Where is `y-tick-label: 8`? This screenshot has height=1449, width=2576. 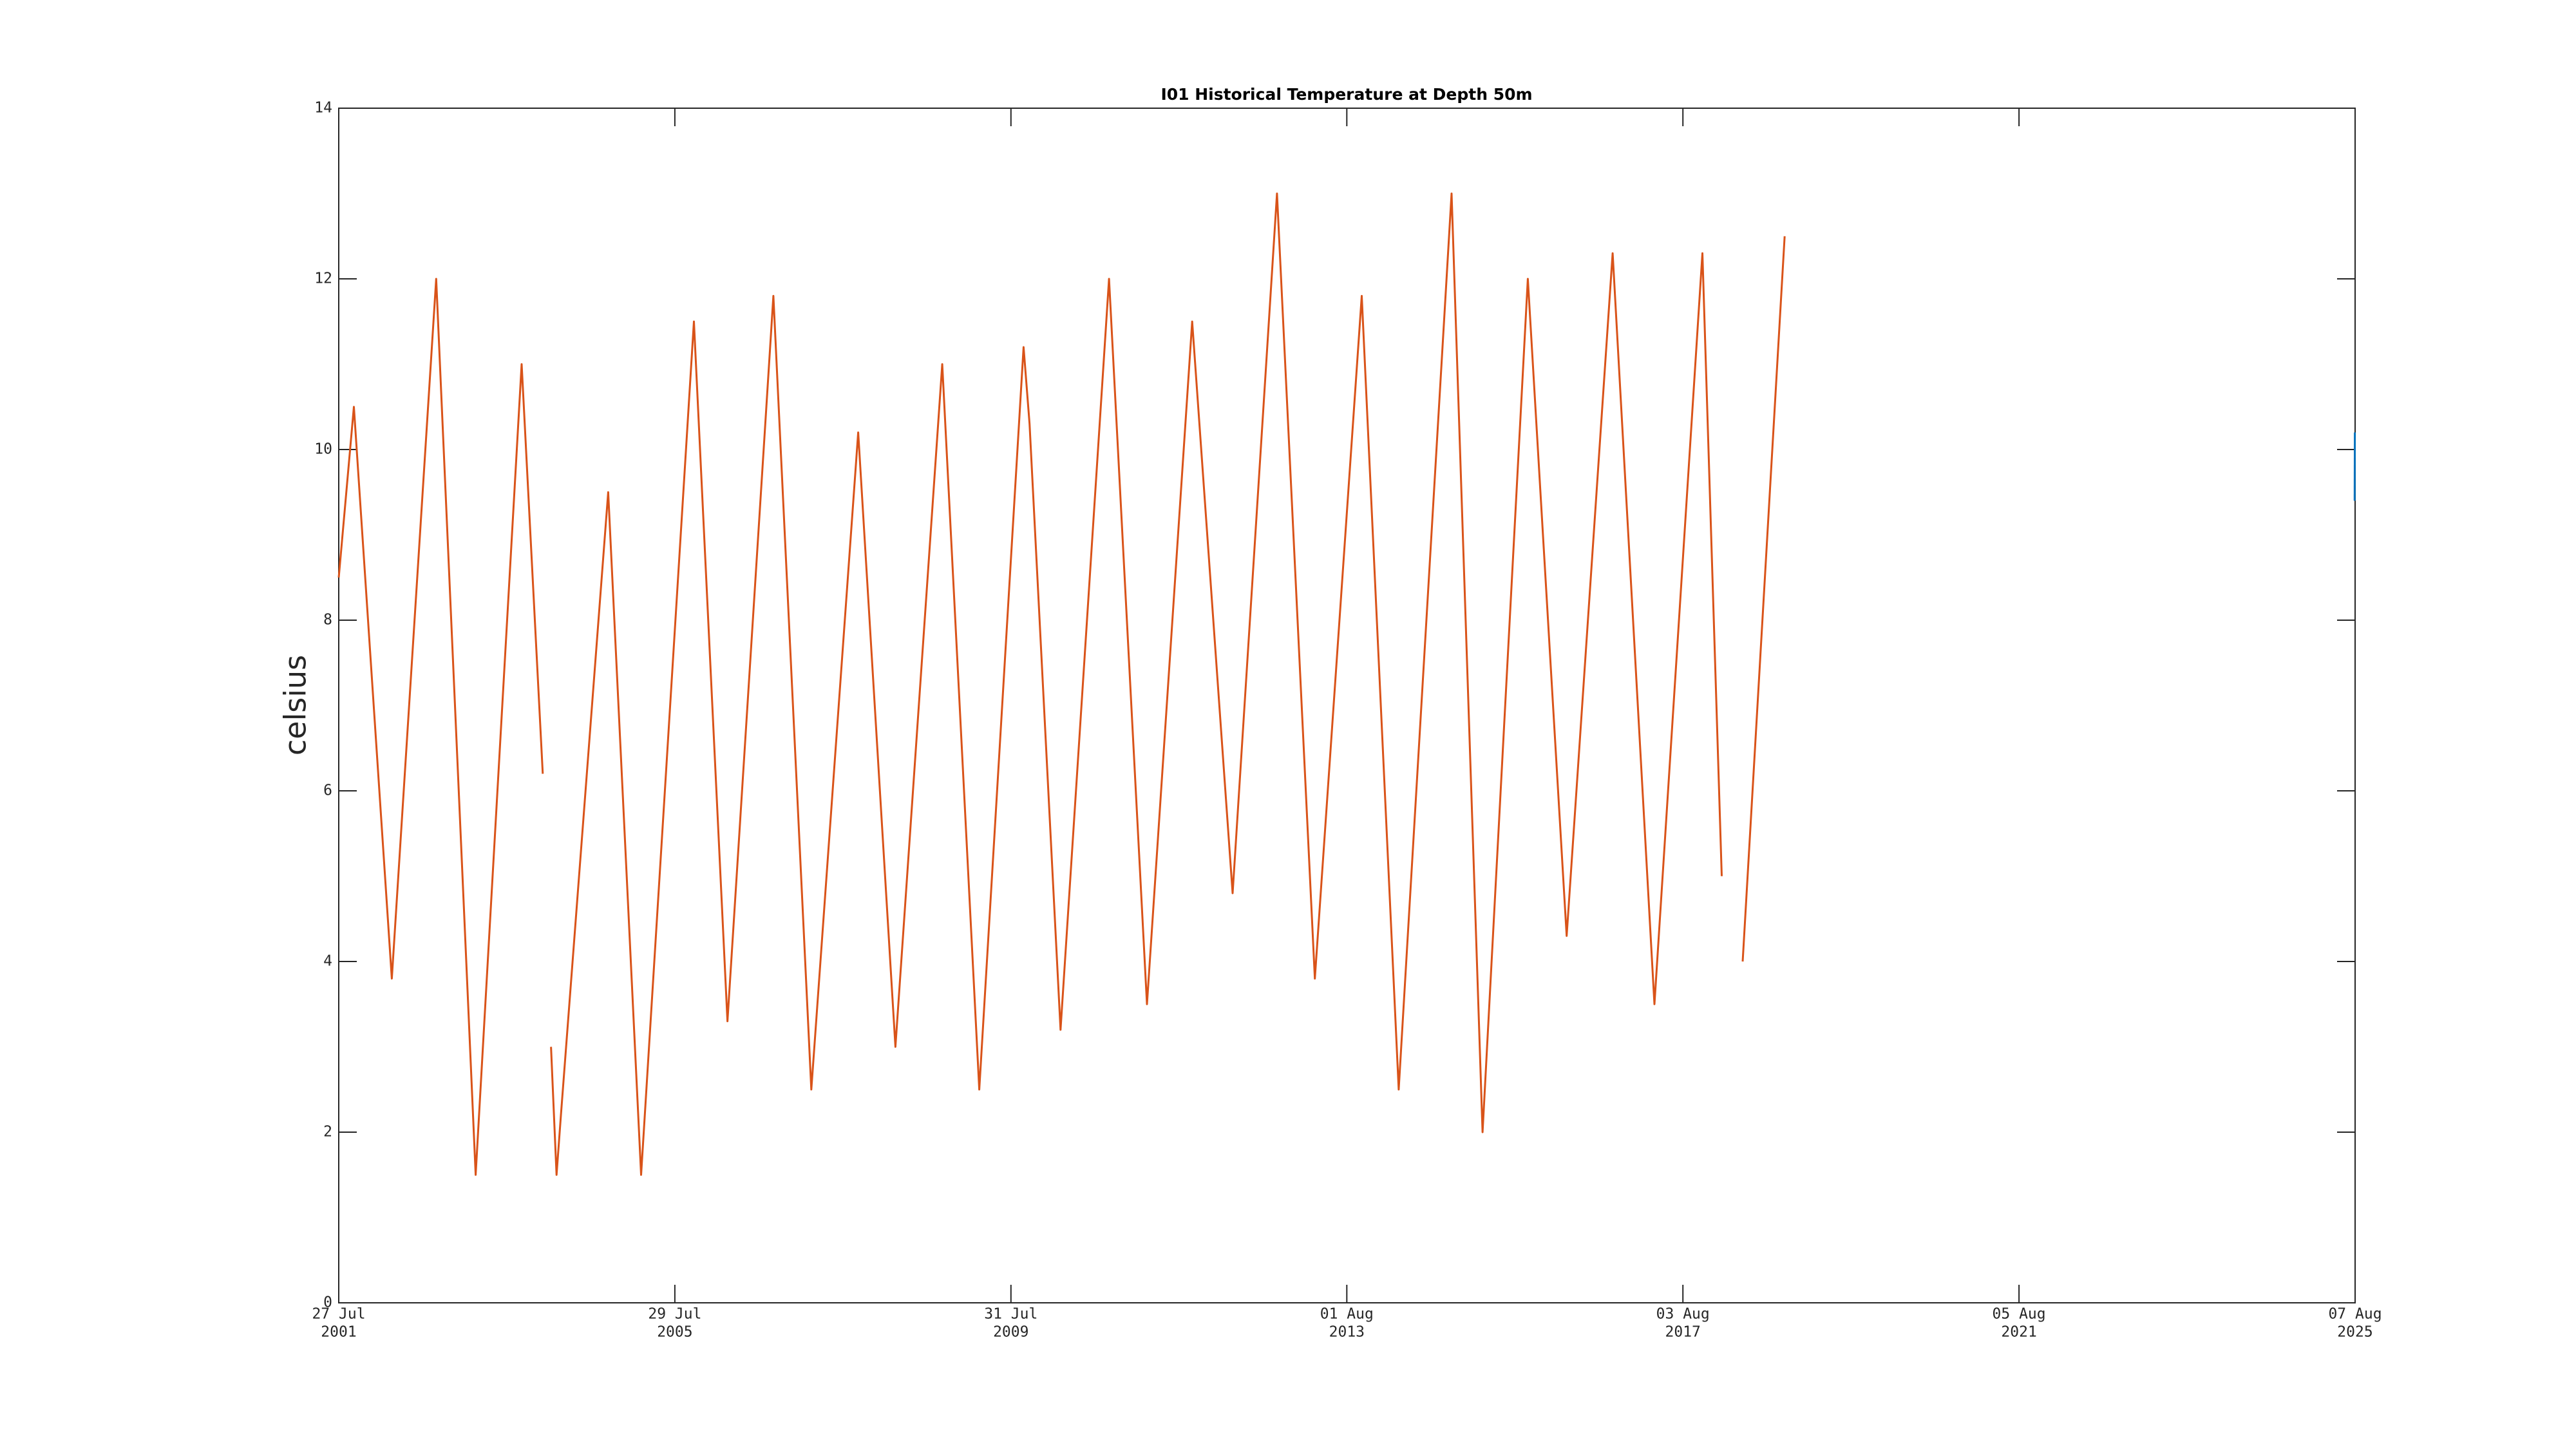
y-tick-label: 8 is located at coordinates (327, 620).